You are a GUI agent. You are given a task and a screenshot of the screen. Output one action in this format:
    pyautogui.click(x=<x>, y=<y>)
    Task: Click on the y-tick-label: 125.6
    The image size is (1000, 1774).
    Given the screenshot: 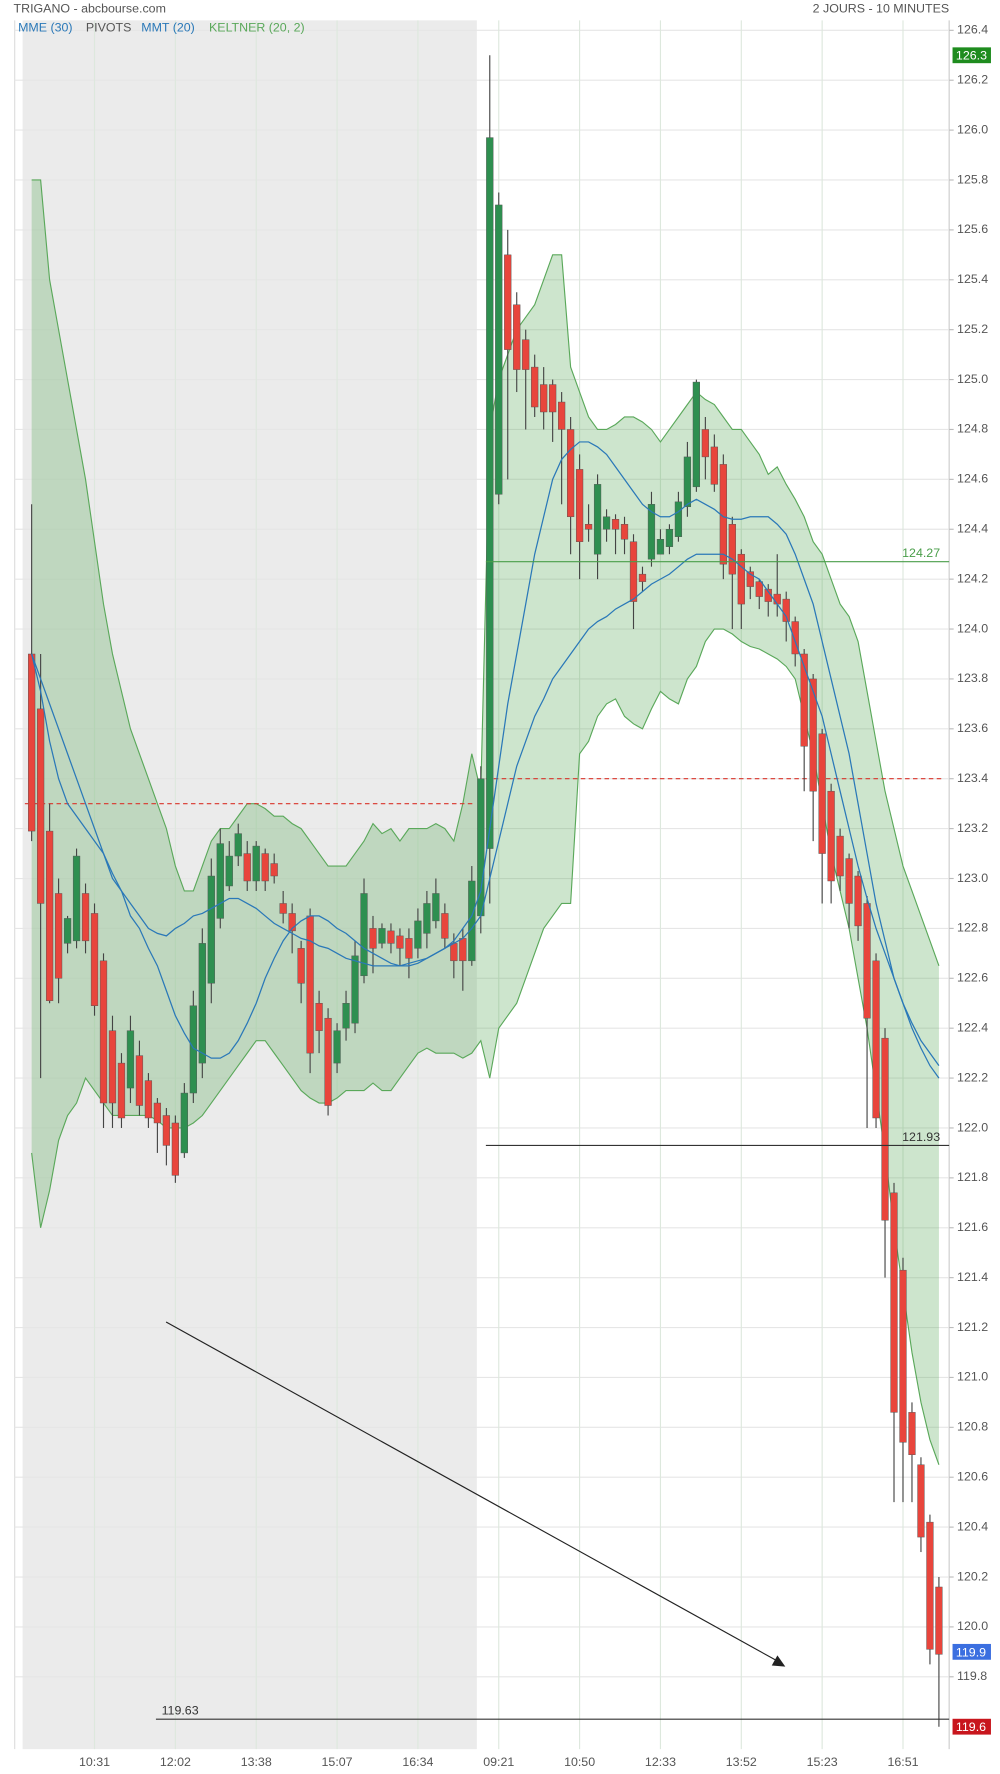 What is the action you would take?
    pyautogui.click(x=972, y=229)
    